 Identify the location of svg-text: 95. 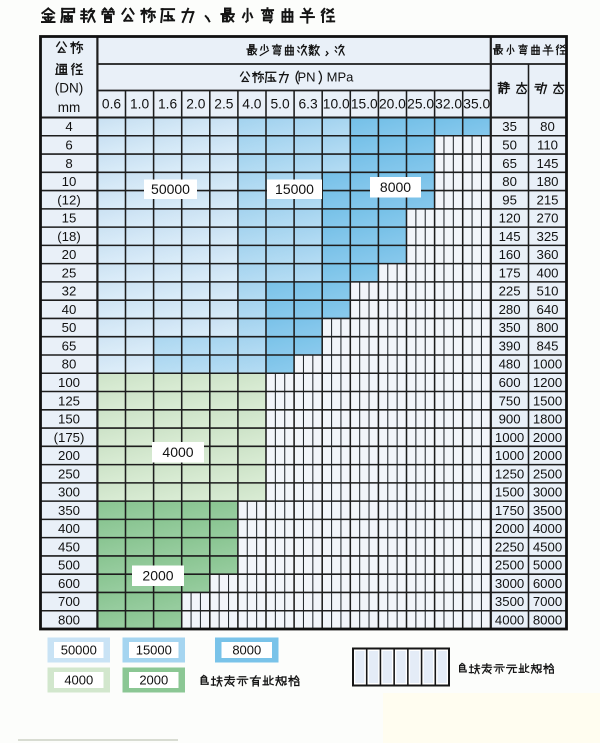
(509, 199).